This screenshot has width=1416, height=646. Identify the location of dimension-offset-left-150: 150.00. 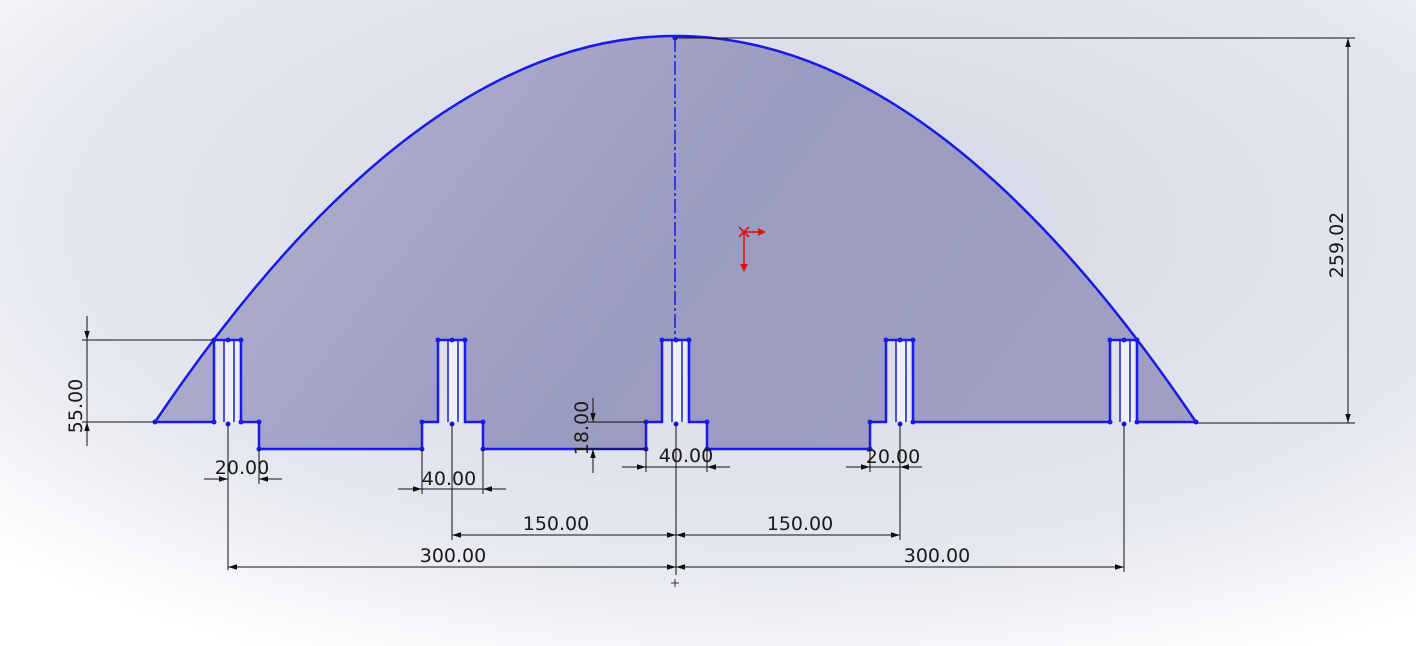
(564, 525).